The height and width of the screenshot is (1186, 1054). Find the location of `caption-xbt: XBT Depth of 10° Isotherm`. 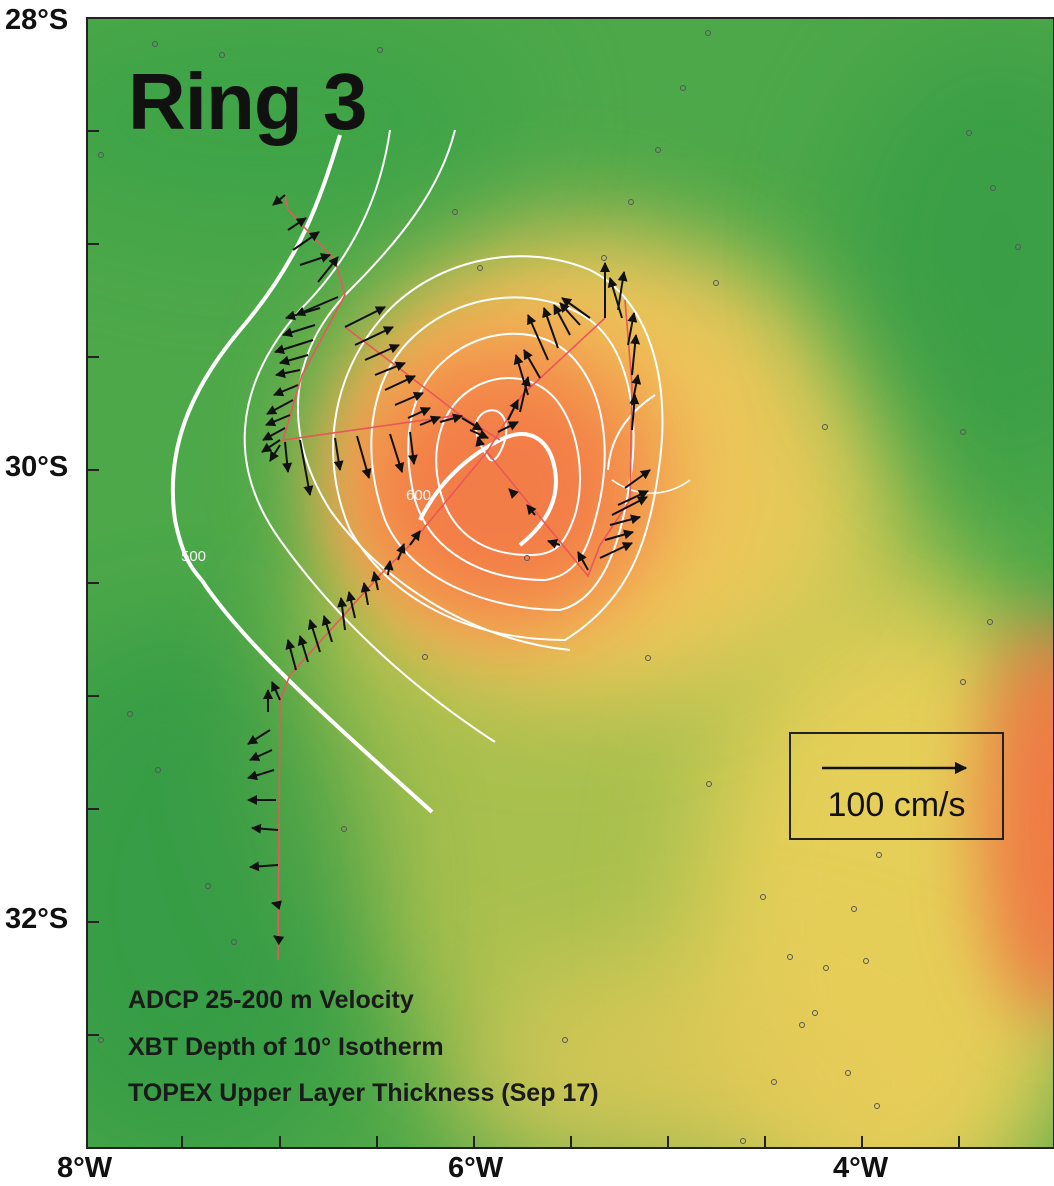

caption-xbt: XBT Depth of 10° Isotherm is located at coordinates (286, 1047).